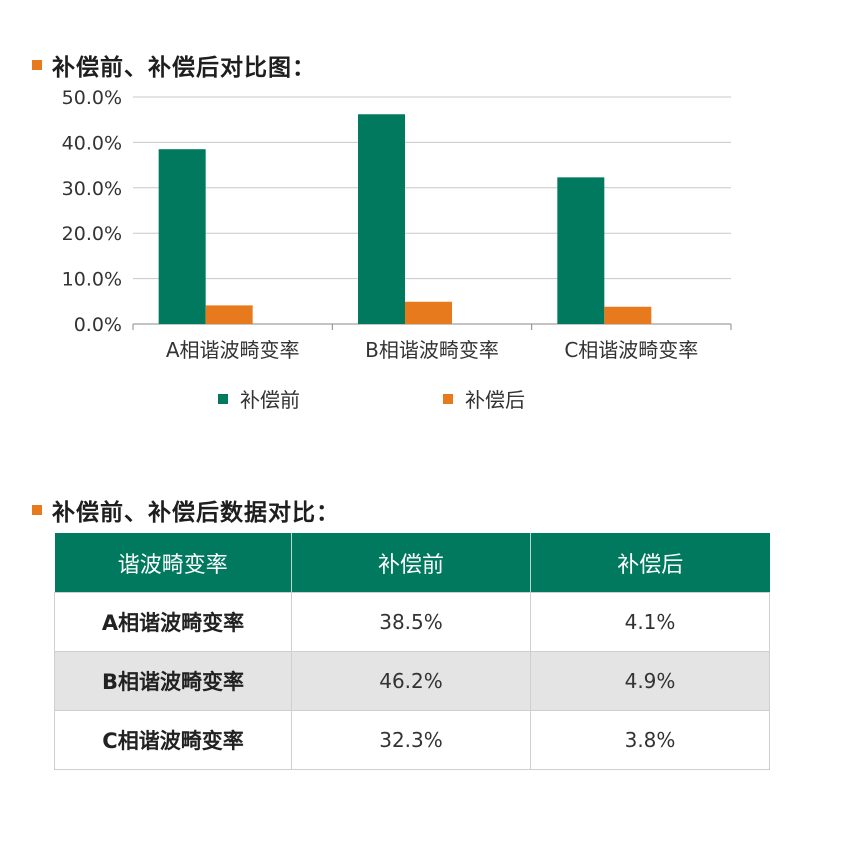 The width and height of the screenshot is (853, 857). What do you see at coordinates (92, 280) in the screenshot?
I see `y-tick-label: 10.0%` at bounding box center [92, 280].